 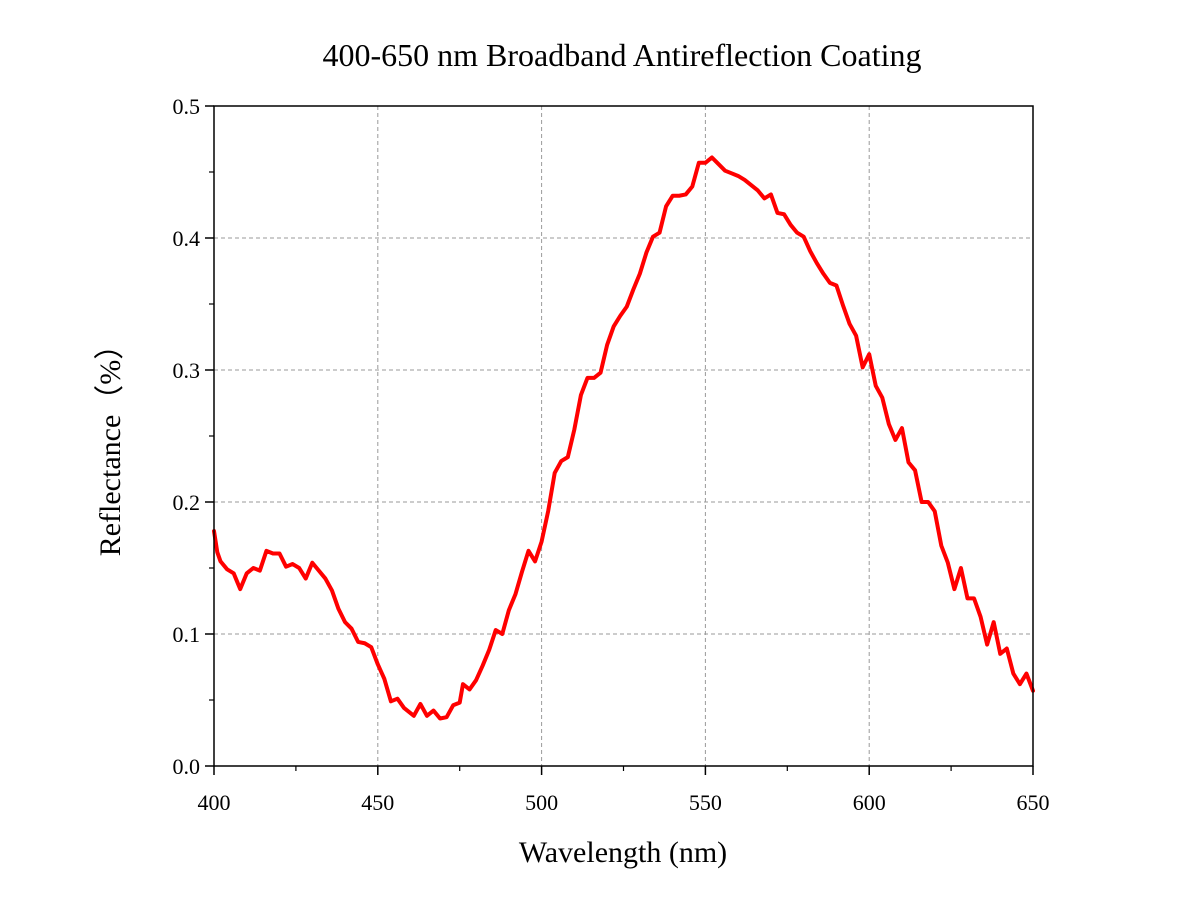 I want to click on y-tick-label: 0.2, so click(x=187, y=502).